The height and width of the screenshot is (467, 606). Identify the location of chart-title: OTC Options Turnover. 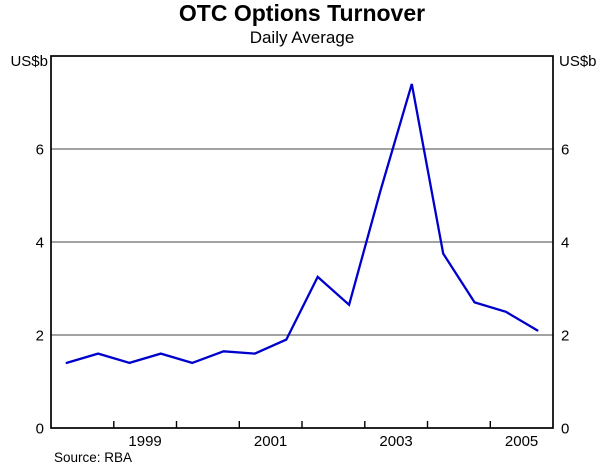
(302, 13).